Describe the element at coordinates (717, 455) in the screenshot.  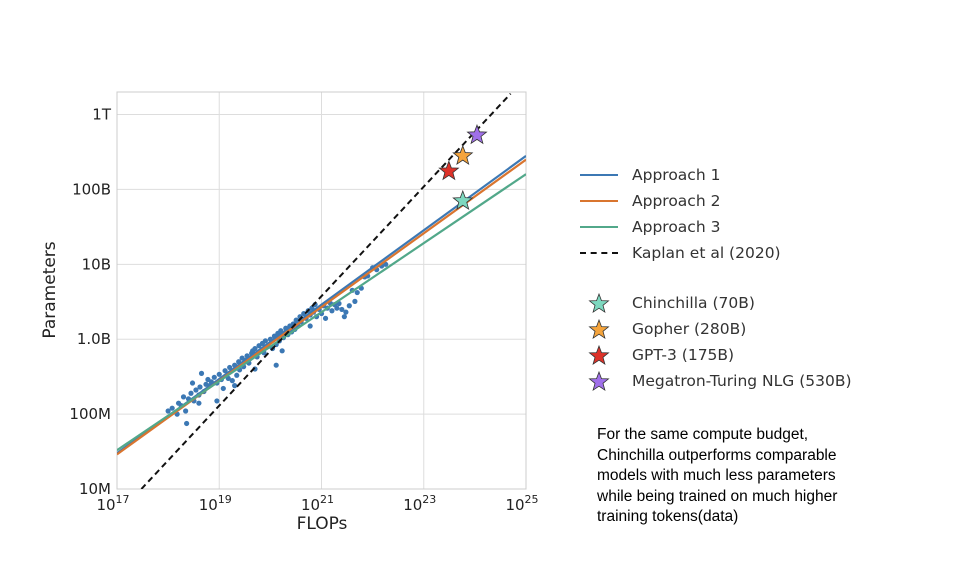
I see `note-line: Chinchilla outperforms comparable` at that location.